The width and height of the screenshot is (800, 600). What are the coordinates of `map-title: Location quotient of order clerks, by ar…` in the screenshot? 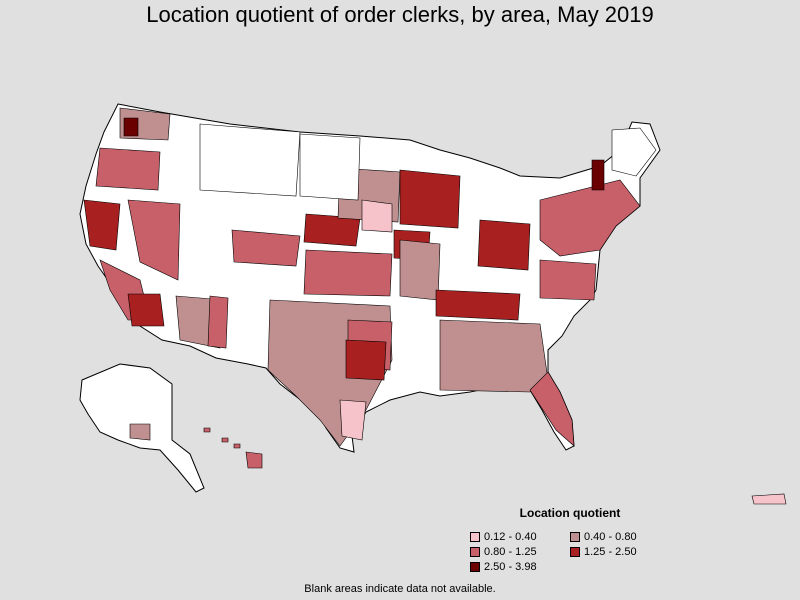 It's located at (400, 14).